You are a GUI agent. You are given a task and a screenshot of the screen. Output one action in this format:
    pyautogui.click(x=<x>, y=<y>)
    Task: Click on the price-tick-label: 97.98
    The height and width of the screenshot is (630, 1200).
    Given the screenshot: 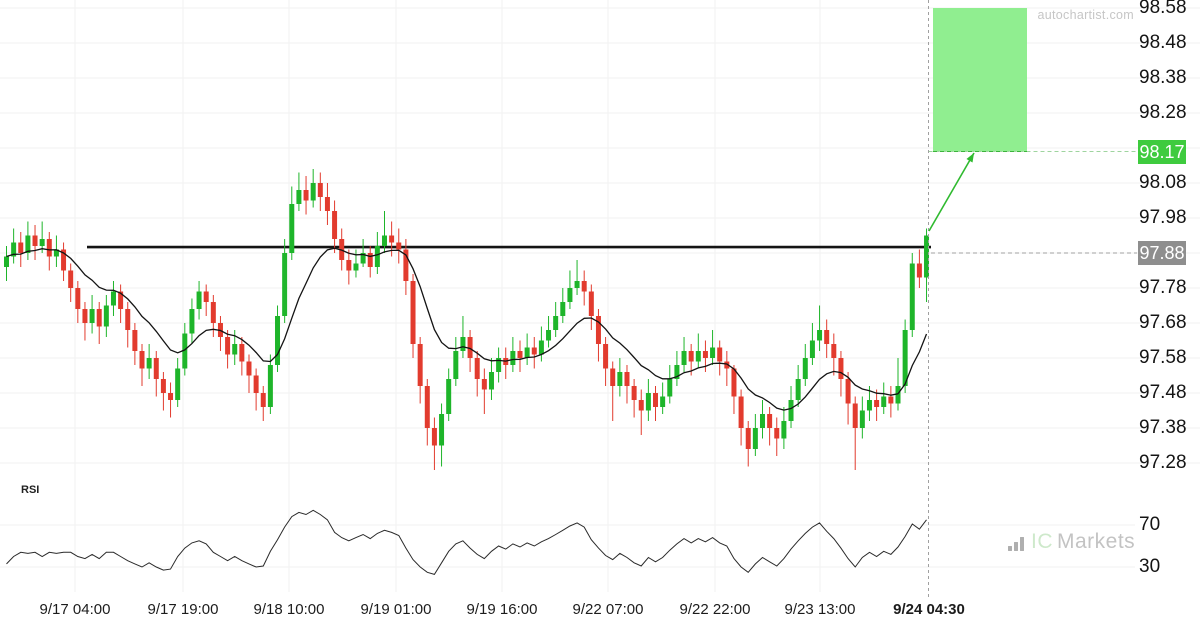 What is the action you would take?
    pyautogui.click(x=1163, y=217)
    